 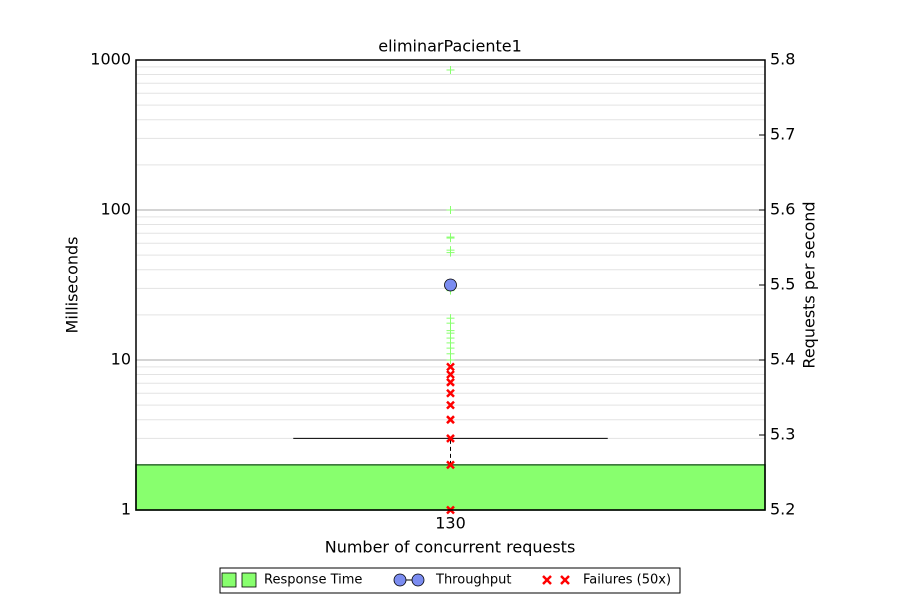 I want to click on y2-tick-label: 5.5, so click(x=782, y=284).